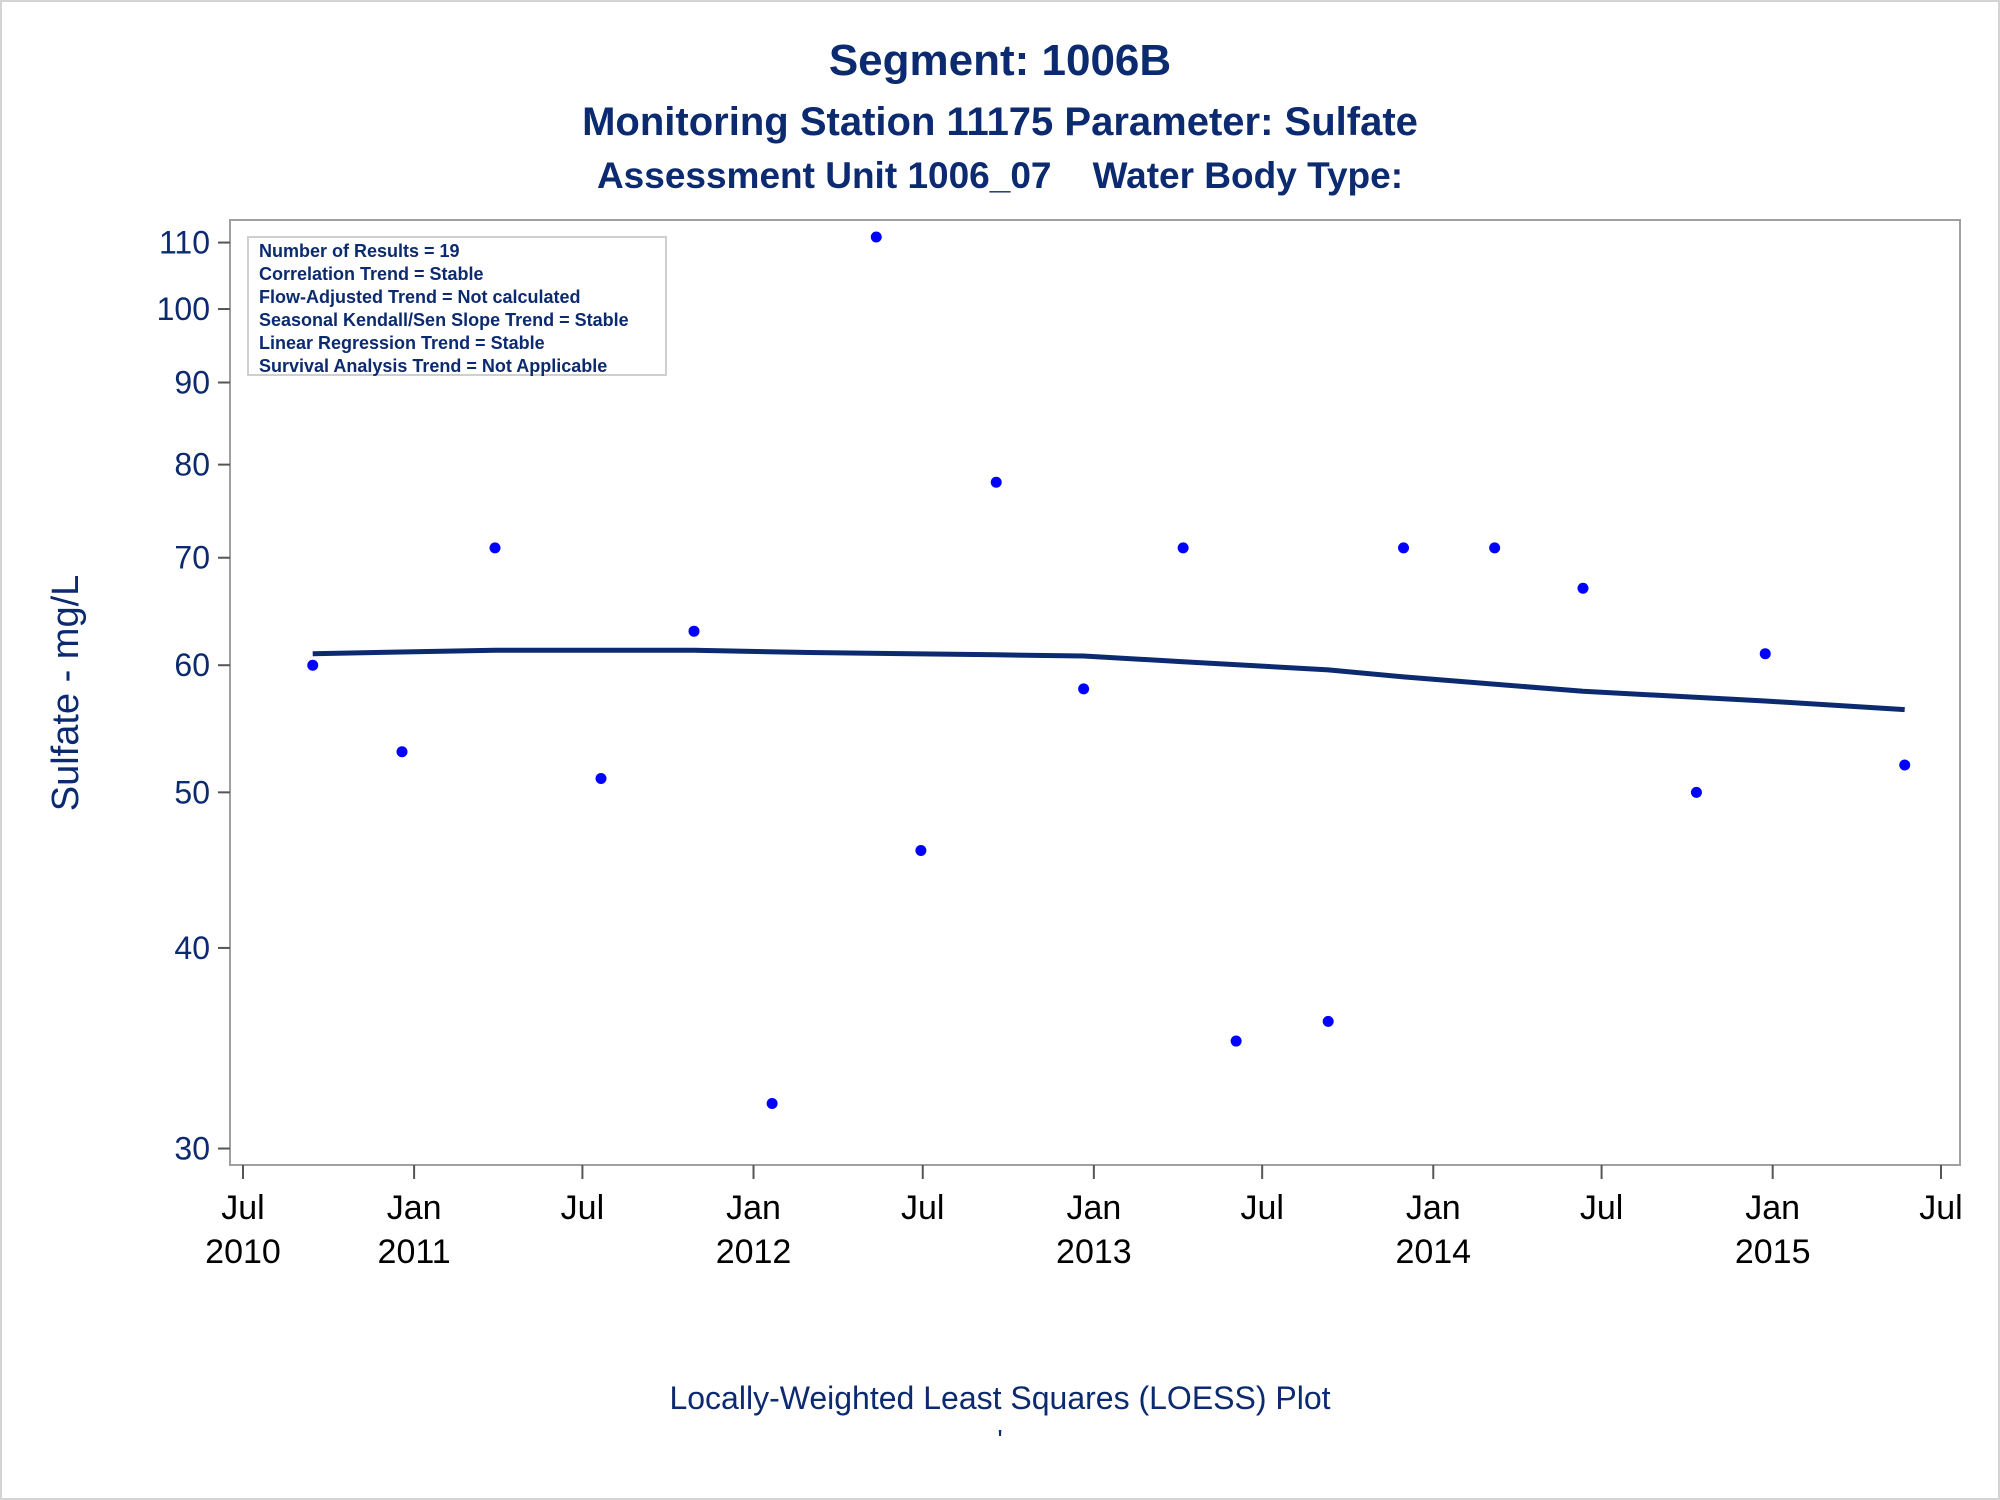 This screenshot has height=1500, width=2000. Describe the element at coordinates (192, 792) in the screenshot. I see `y-tick-label: 50` at that location.